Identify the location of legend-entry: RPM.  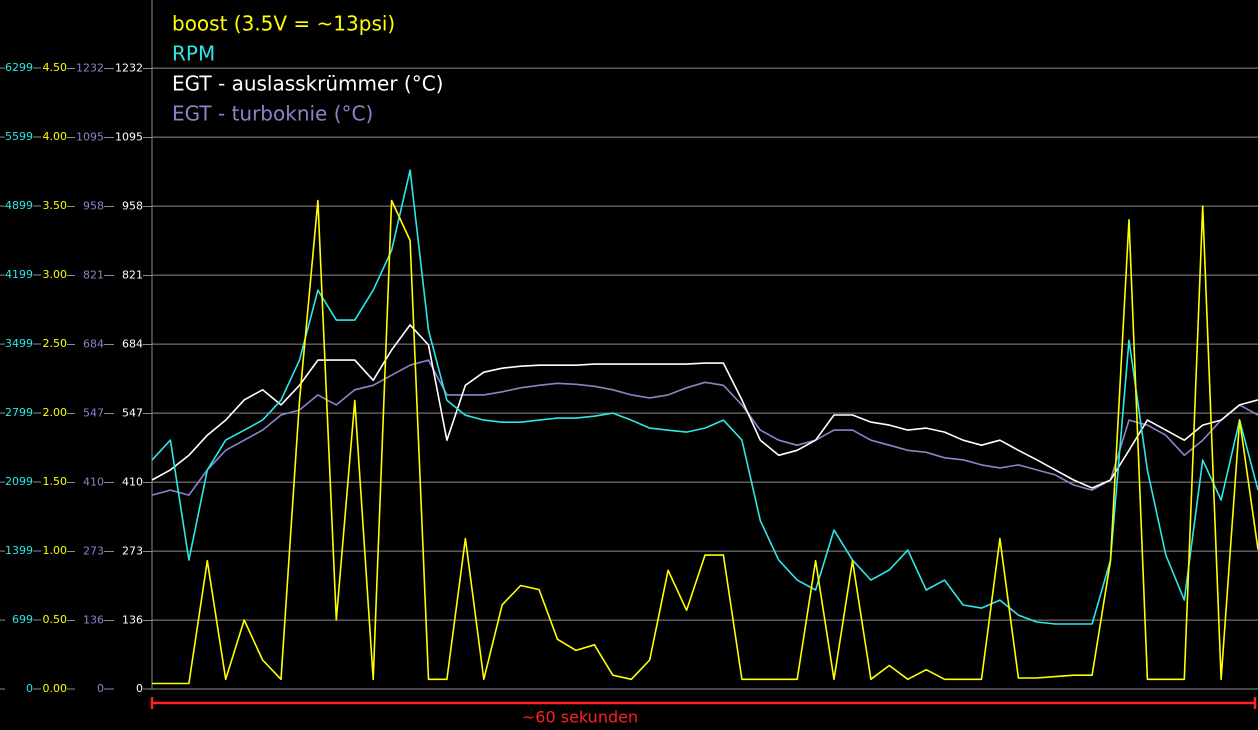
(193, 54).